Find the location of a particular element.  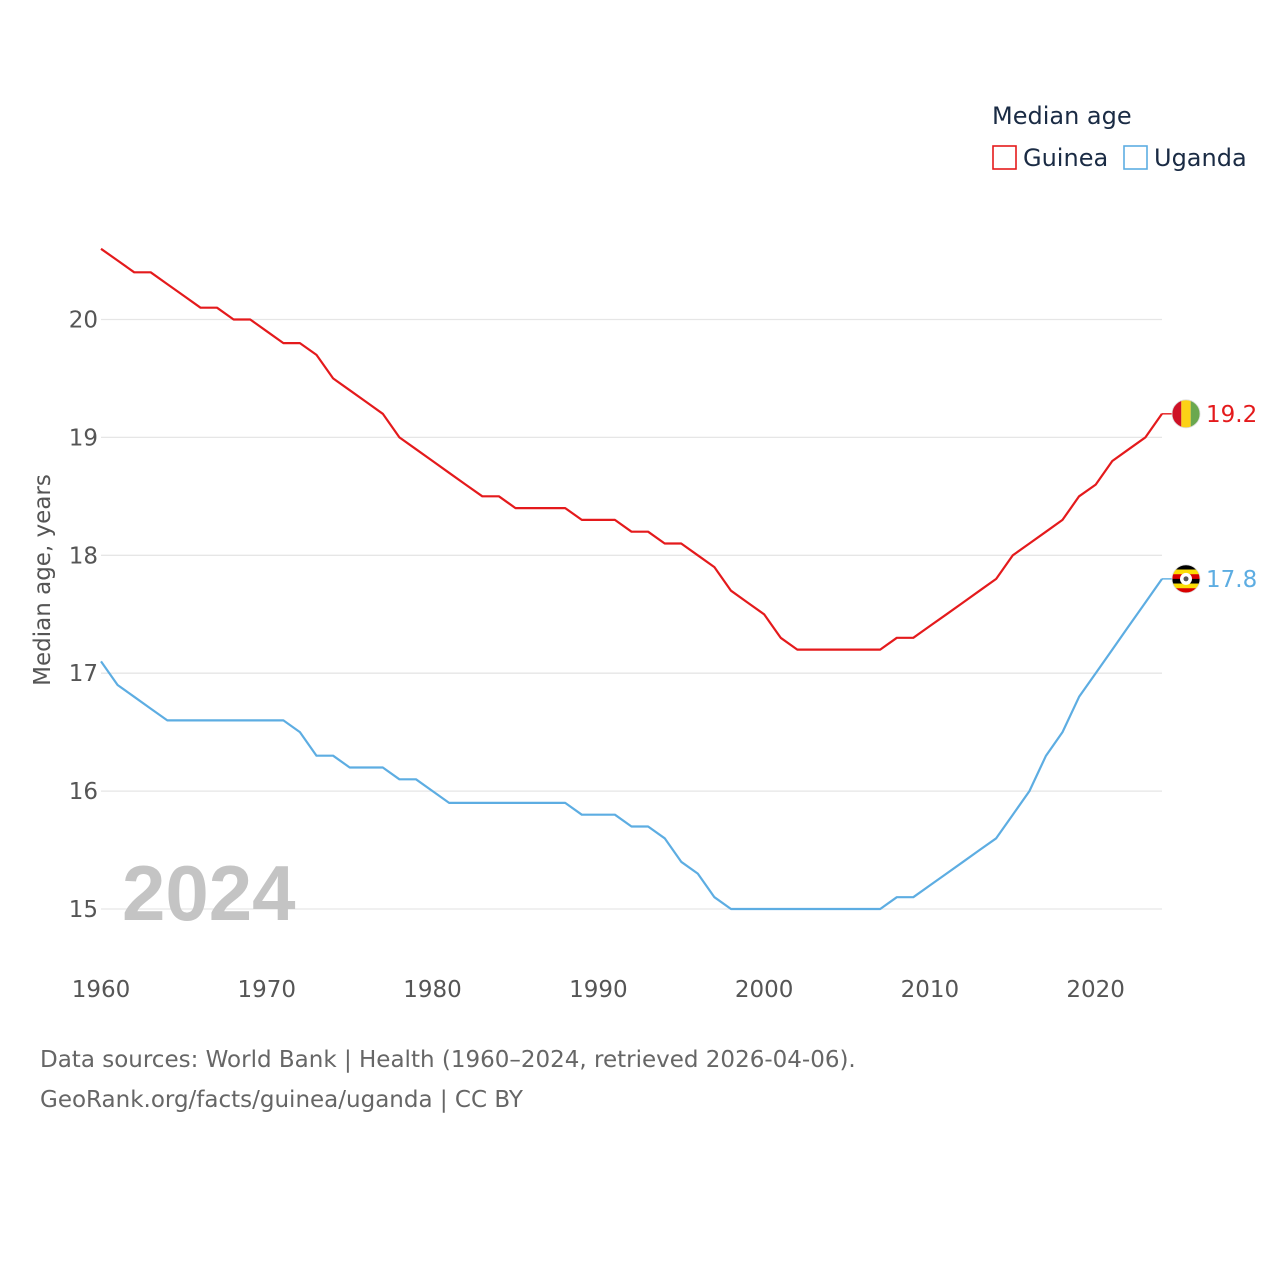

flag-border-guinea is located at coordinates (1186, 414).